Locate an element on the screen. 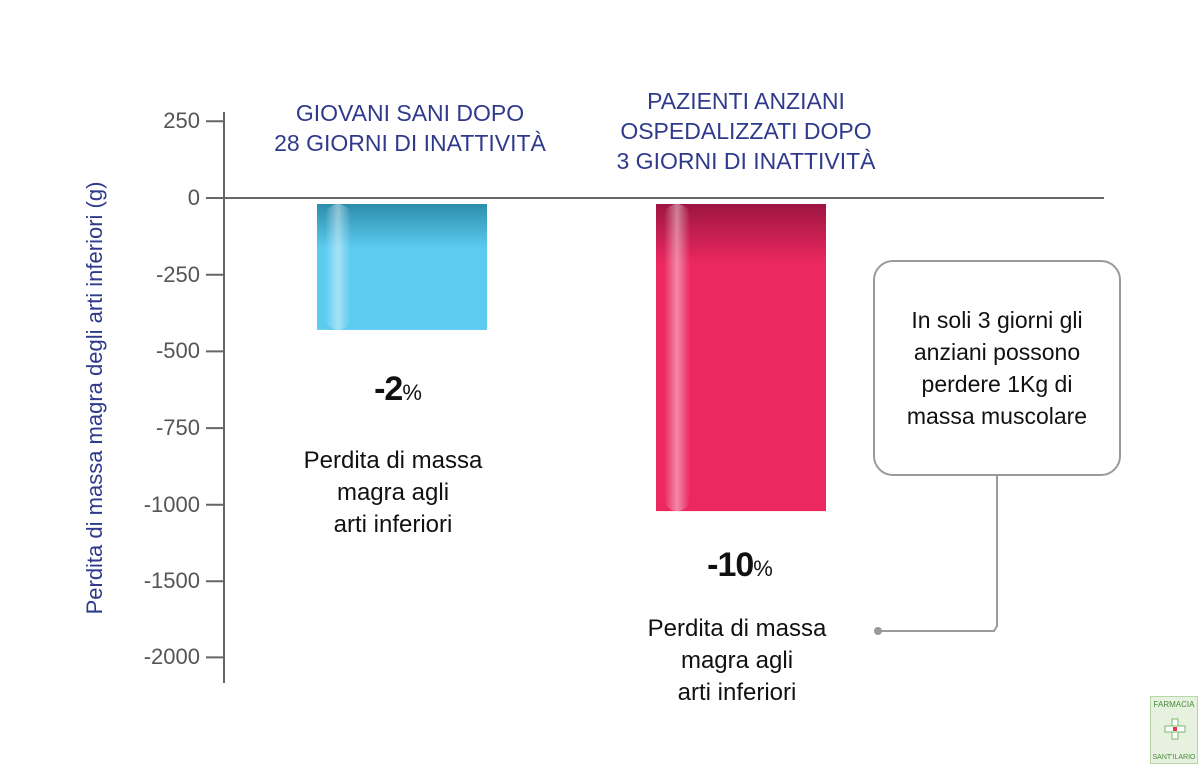 The width and height of the screenshot is (1201, 767). y-tick-label: -750 is located at coordinates (177, 428).